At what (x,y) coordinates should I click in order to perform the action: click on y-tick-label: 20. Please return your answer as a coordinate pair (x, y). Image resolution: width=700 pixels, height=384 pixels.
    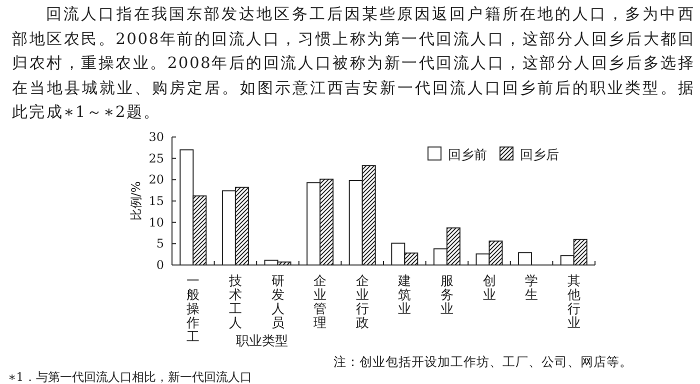
    Looking at the image, I should click on (156, 179).